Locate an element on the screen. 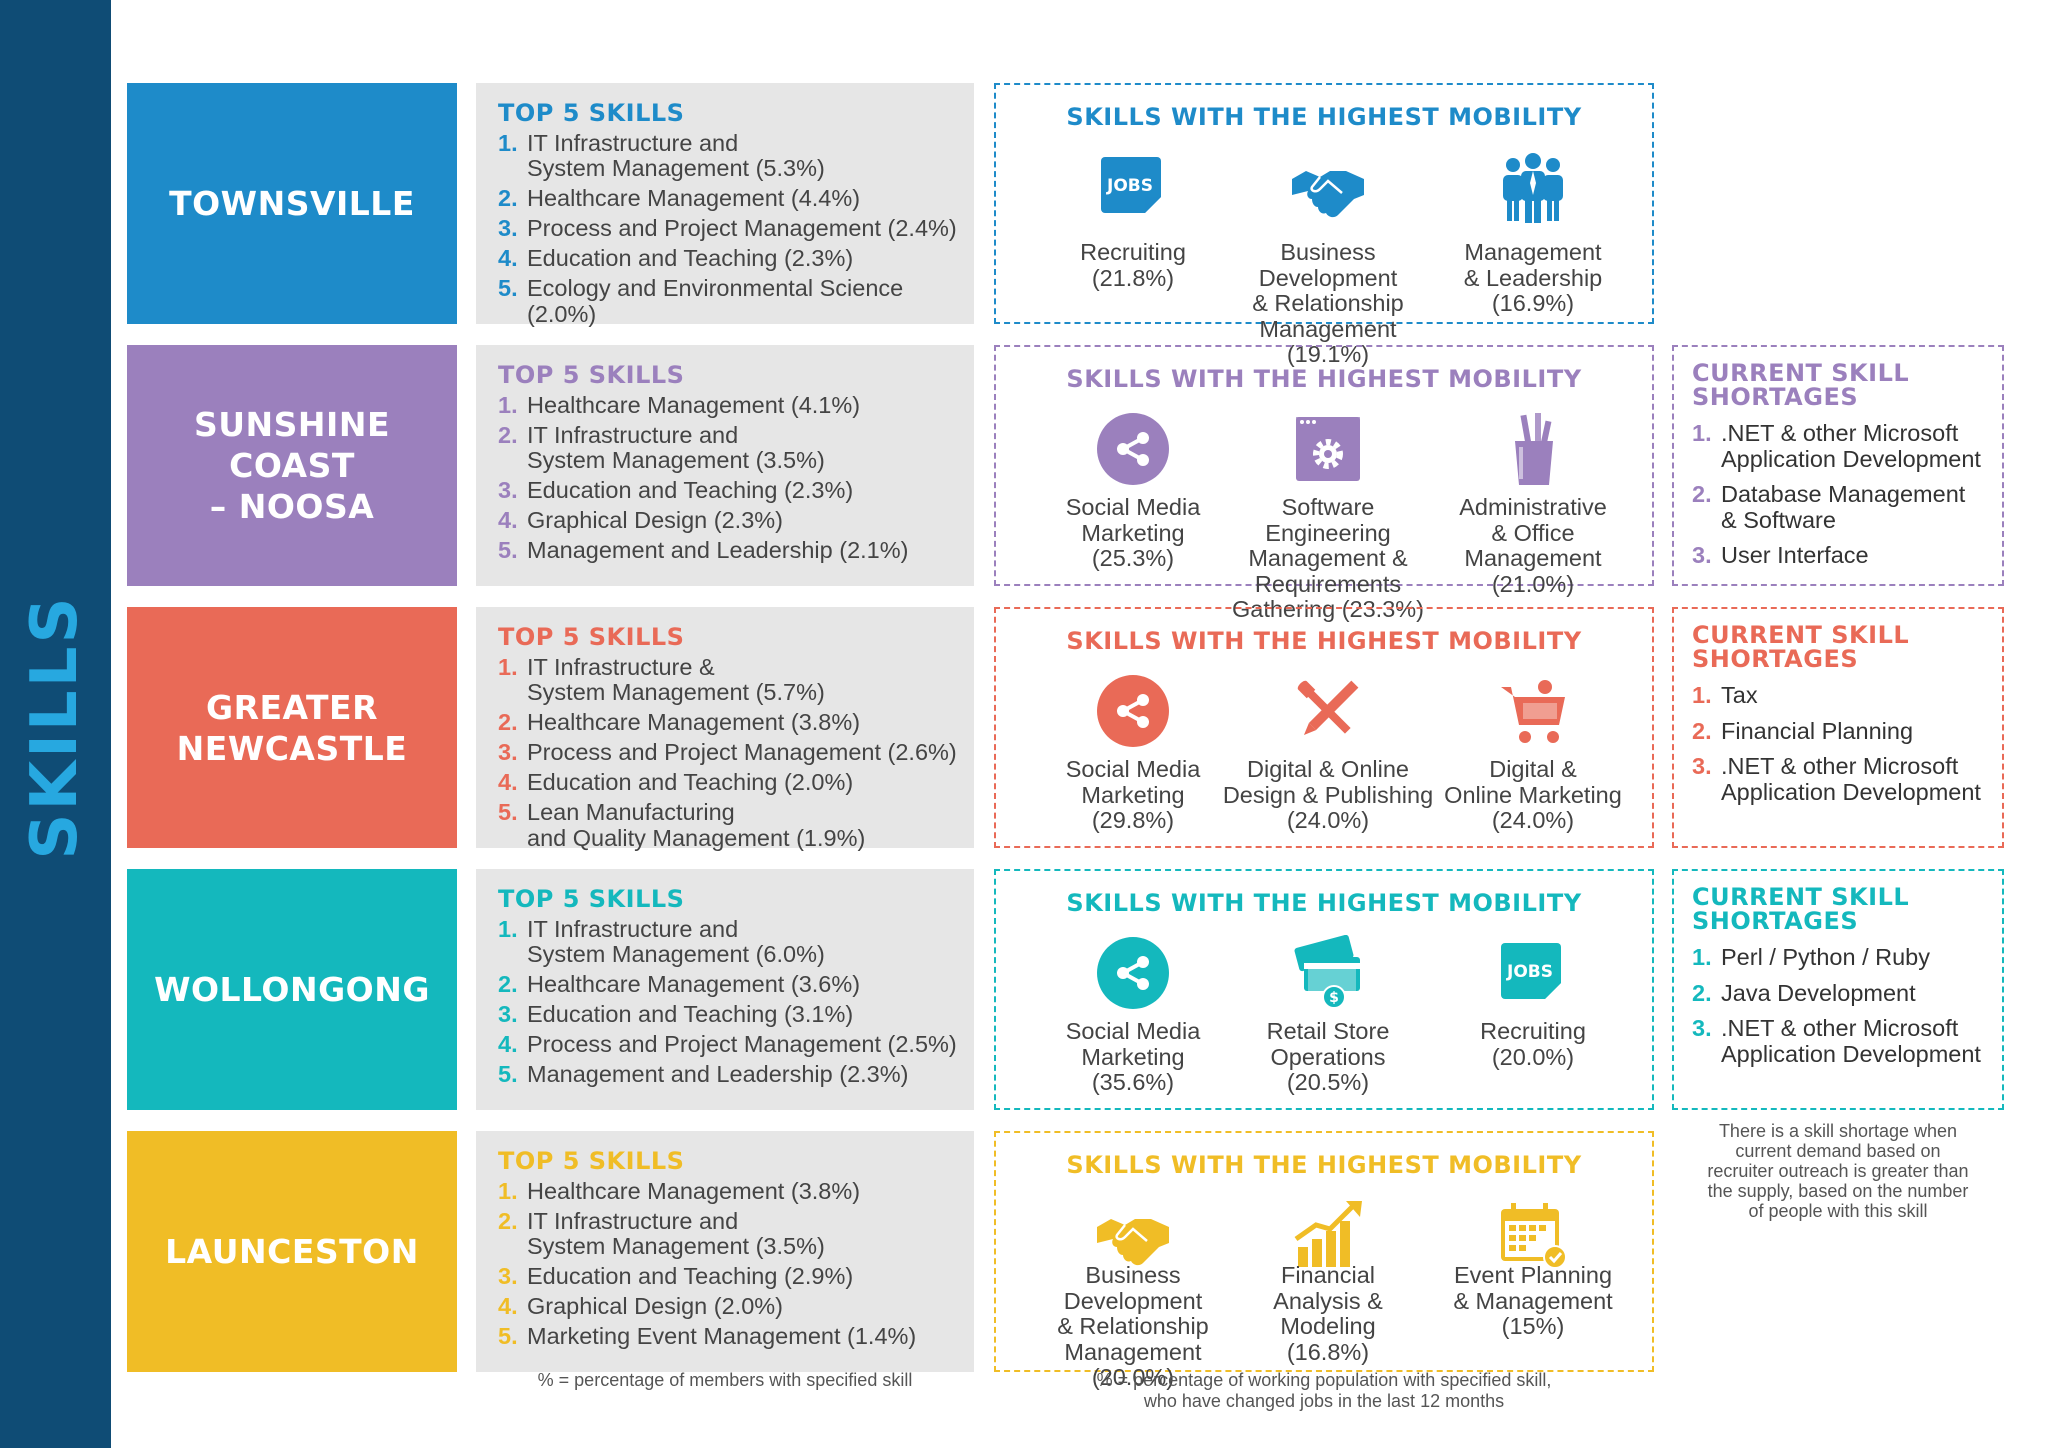 This screenshot has width=2048, height=1448. pencil-brush-icon is located at coordinates (1328, 711).